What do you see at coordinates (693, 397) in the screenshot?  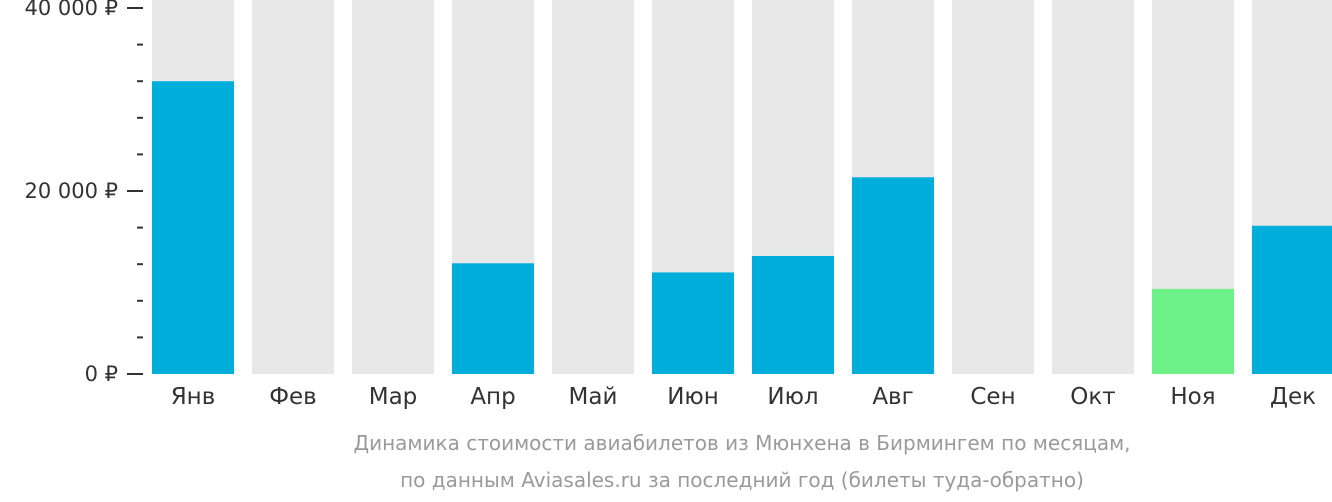 I see `x-tick-label: Июн` at bounding box center [693, 397].